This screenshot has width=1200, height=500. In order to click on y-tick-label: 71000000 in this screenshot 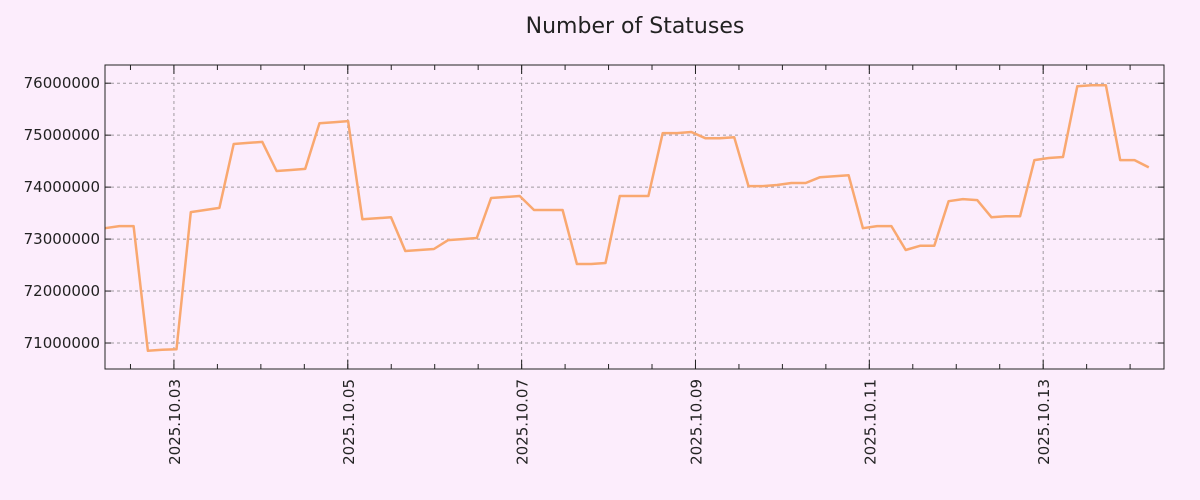, I will do `click(62, 343)`.